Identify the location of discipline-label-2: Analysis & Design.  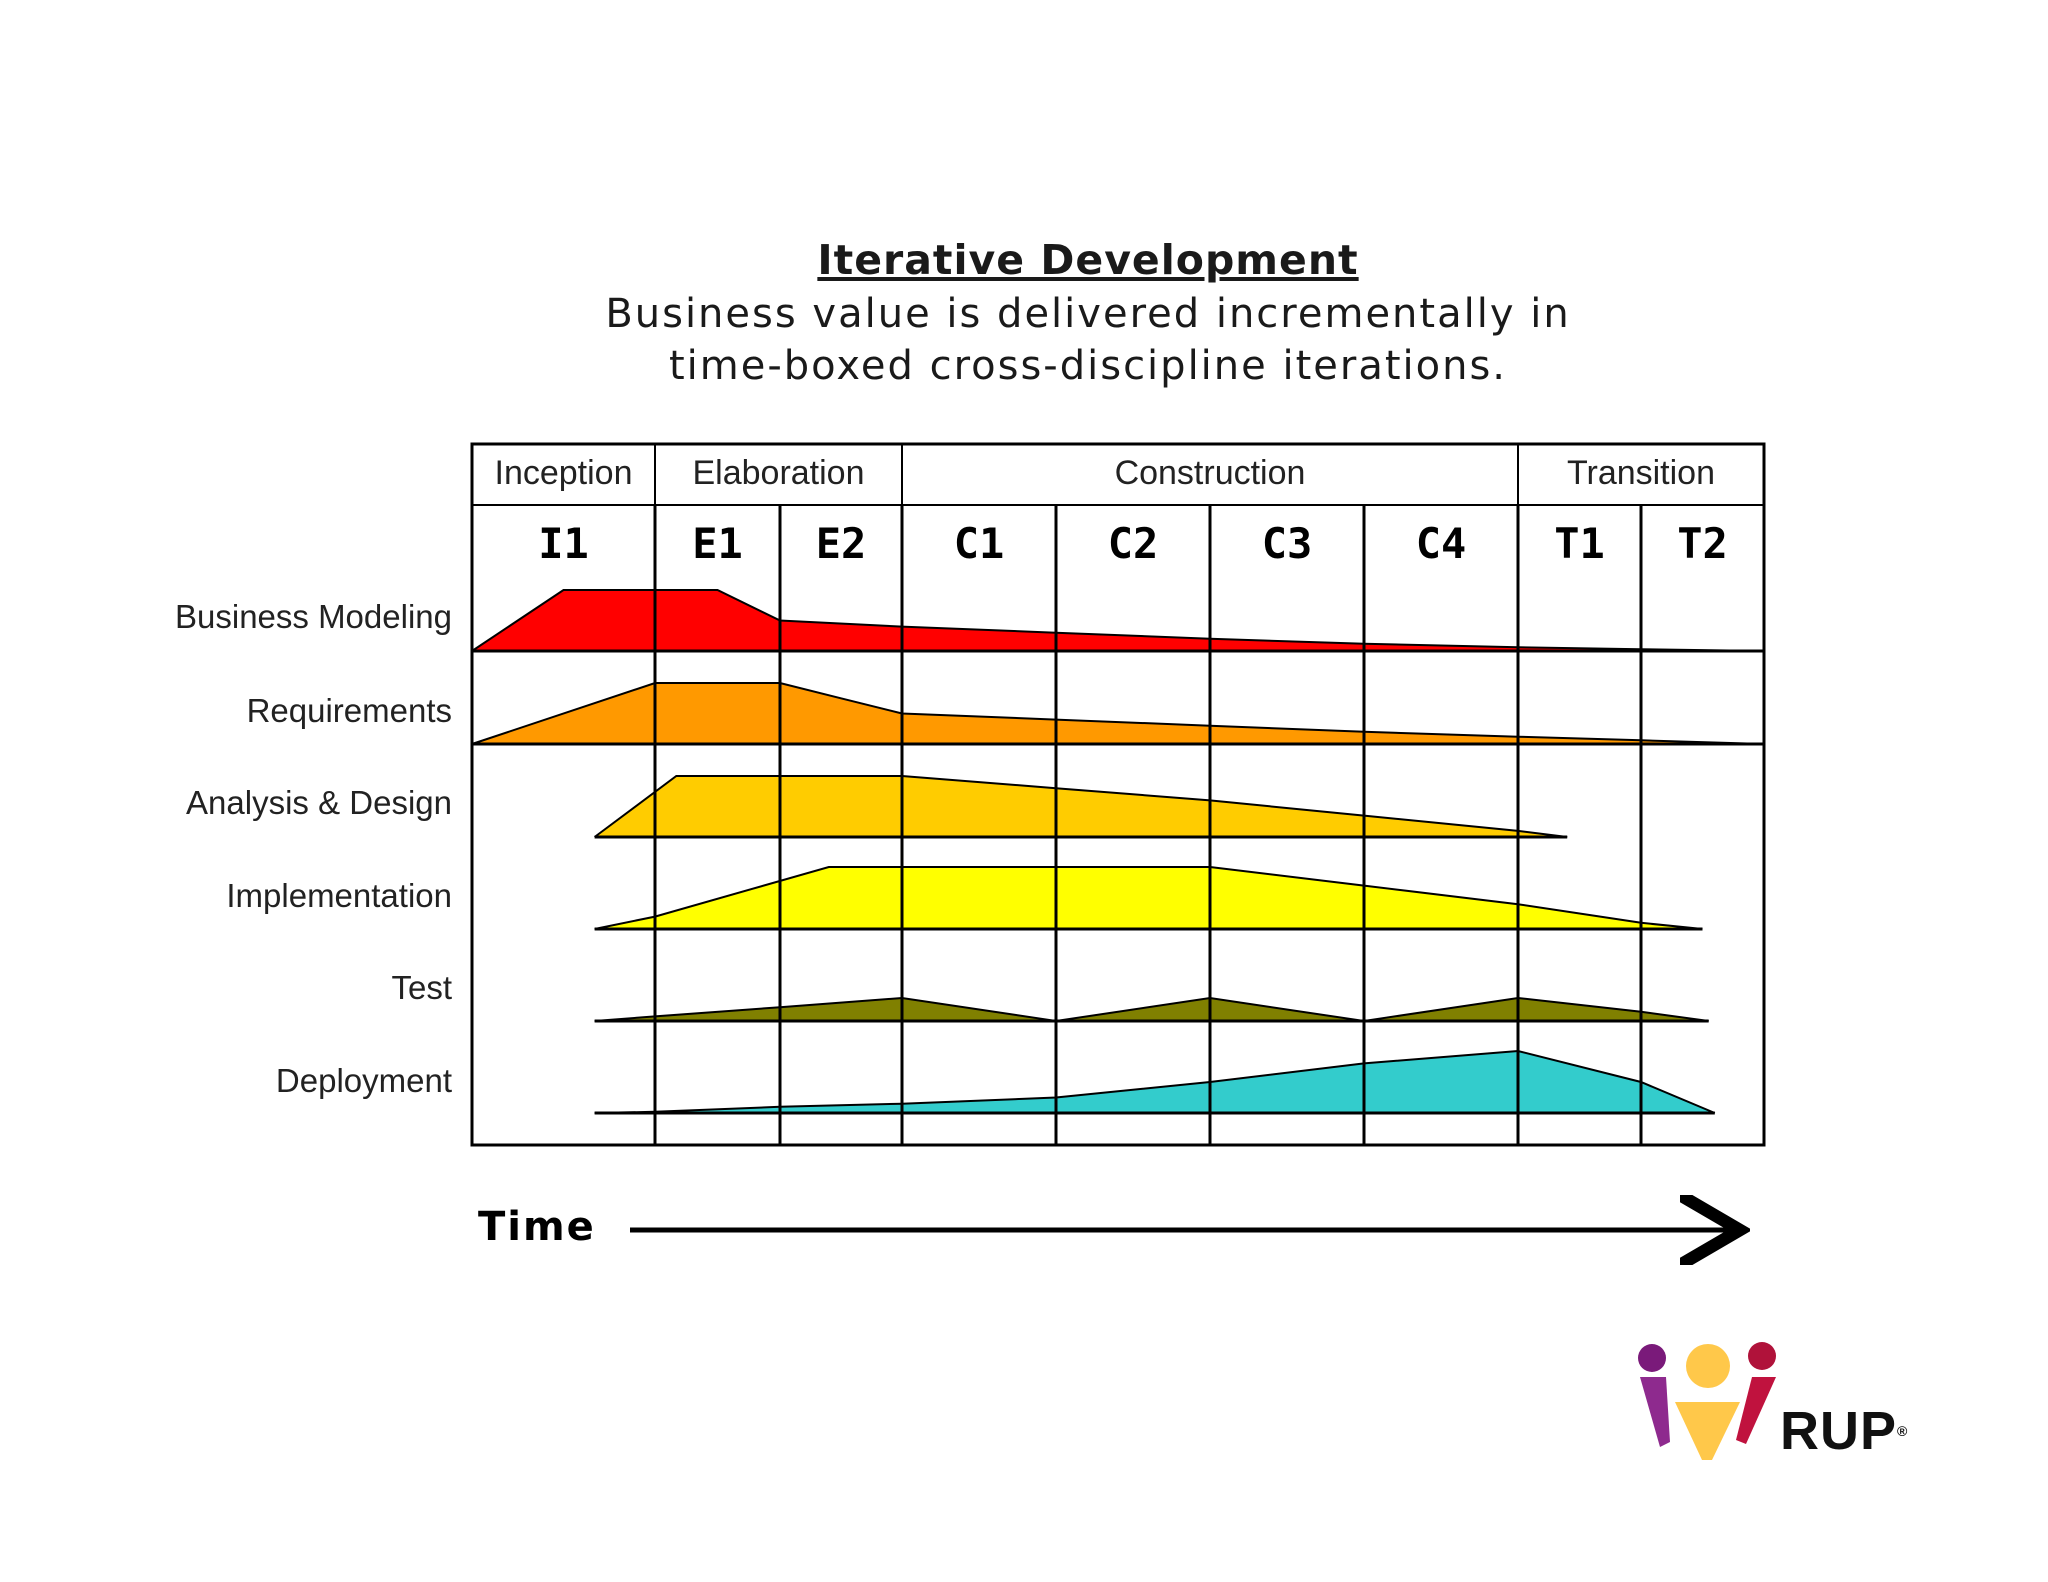
(319, 802).